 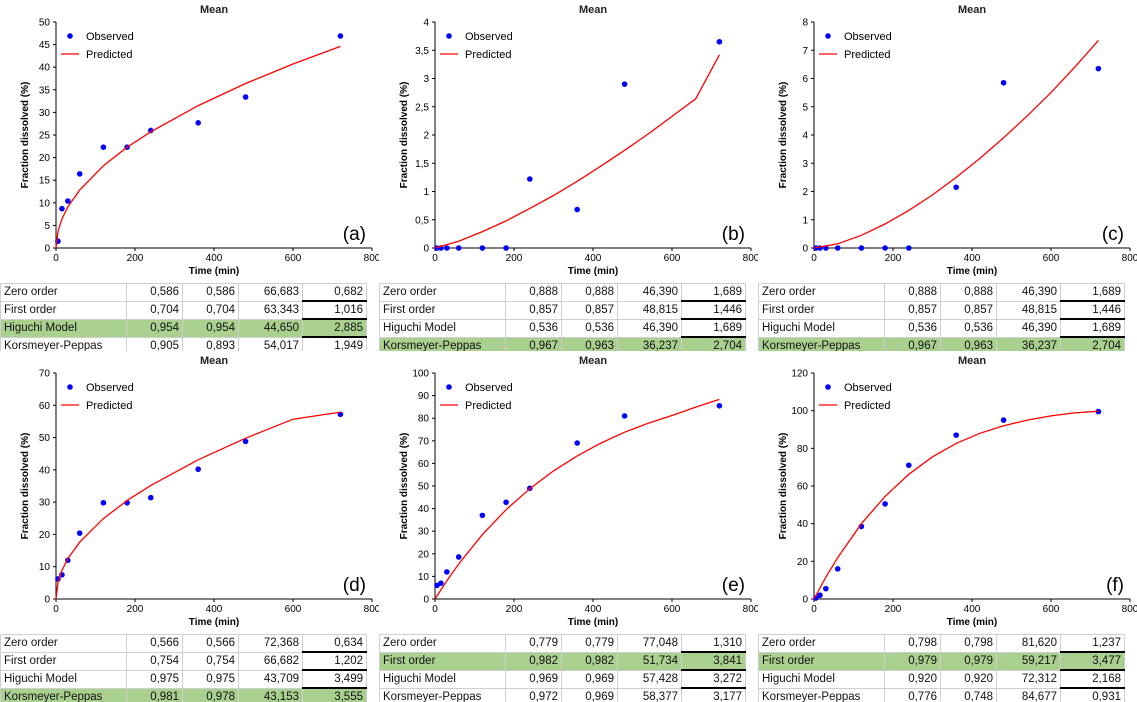 What do you see at coordinates (805, 79) in the screenshot?
I see `y-tick-label: 6` at bounding box center [805, 79].